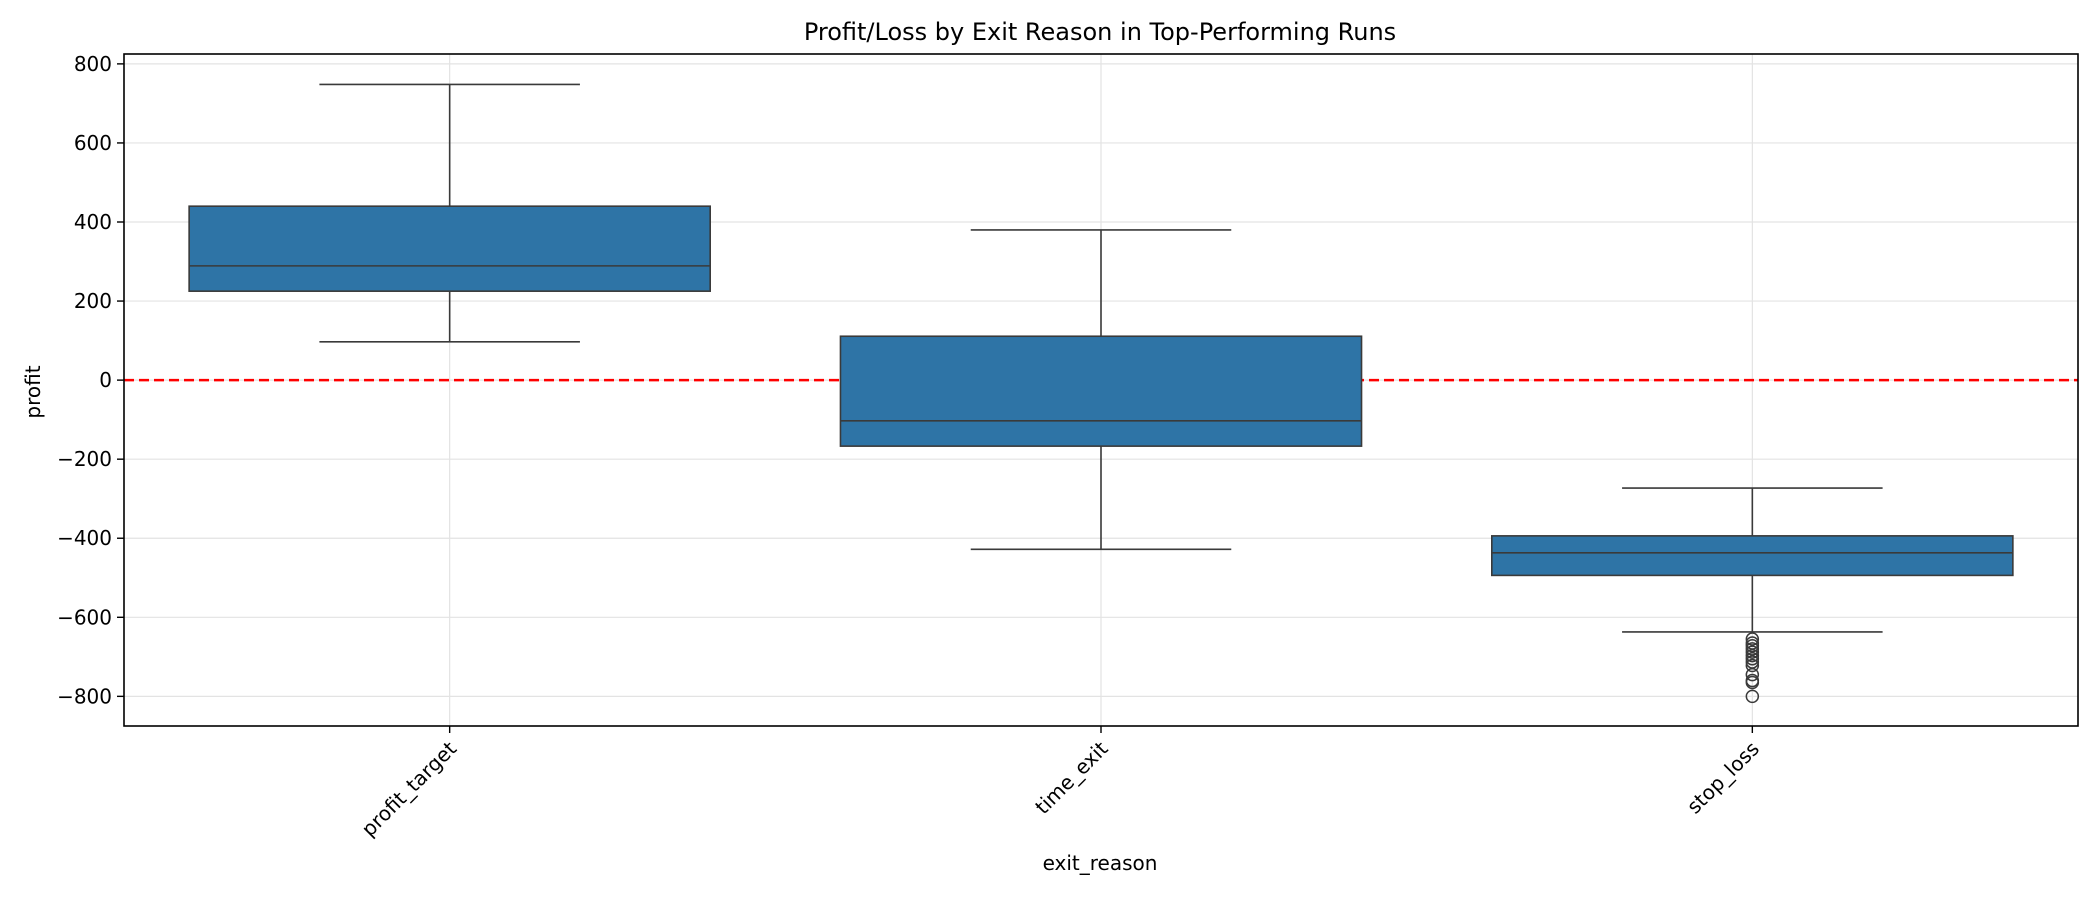 Image resolution: width=2100 pixels, height=904 pixels. Describe the element at coordinates (1071, 777) in the screenshot. I see `x-tick-label: time_exit` at that location.